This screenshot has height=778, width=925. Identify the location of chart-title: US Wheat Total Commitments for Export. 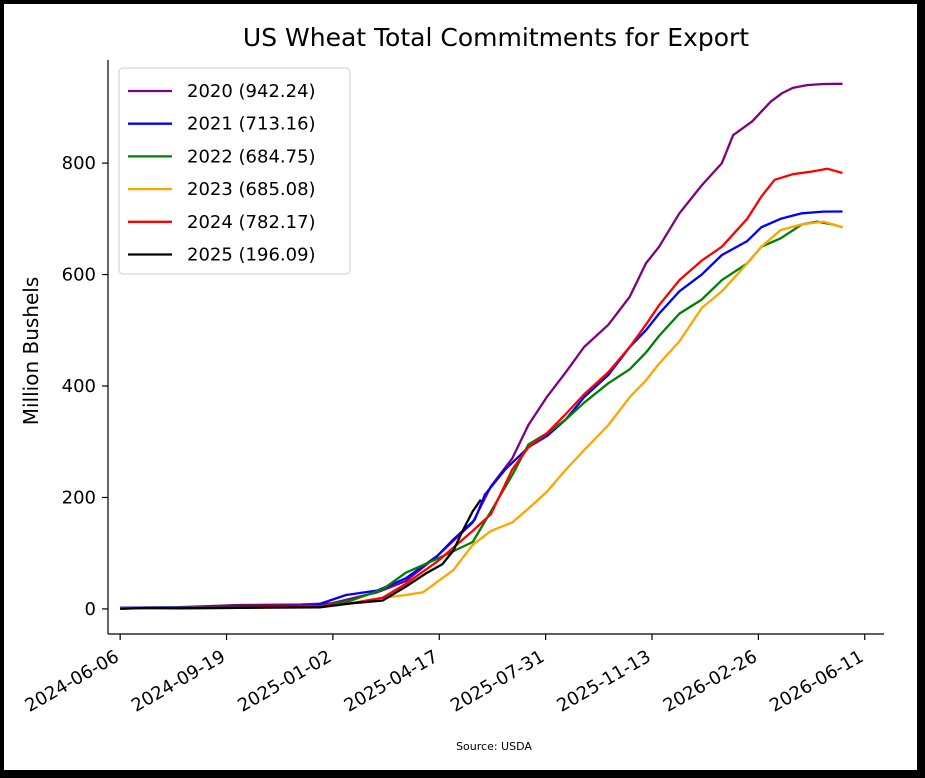
(496, 37).